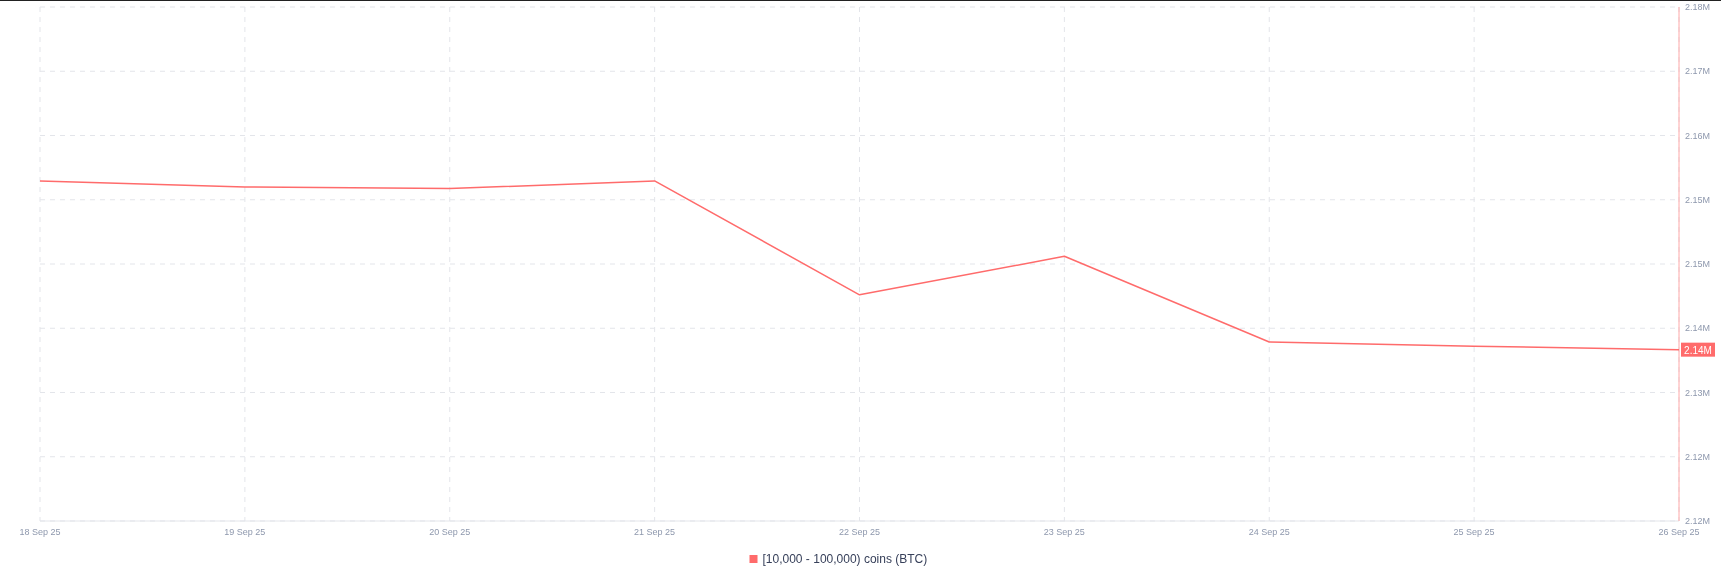 The width and height of the screenshot is (1721, 582). Describe the element at coordinates (1679, 532) in the screenshot. I see `x-tick-label: 26 Sep 25` at that location.